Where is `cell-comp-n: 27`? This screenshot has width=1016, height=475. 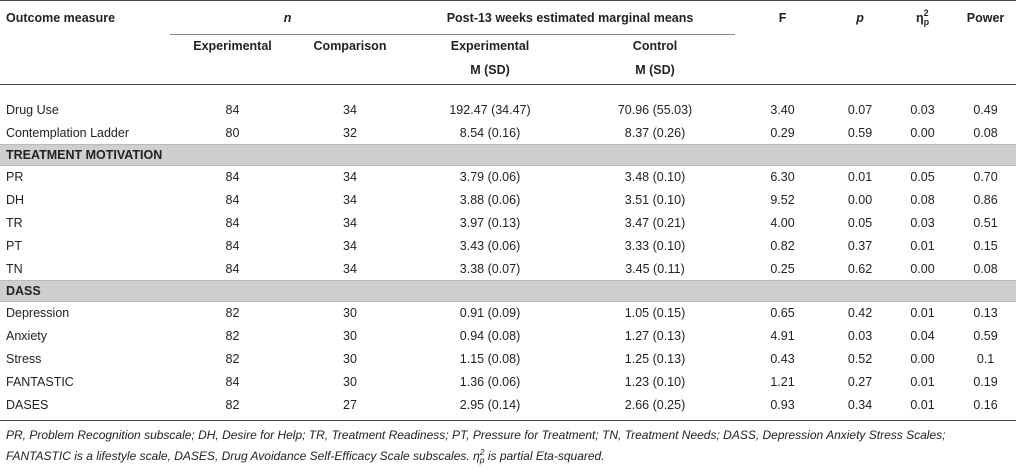
cell-comp-n: 27 is located at coordinates (350, 405).